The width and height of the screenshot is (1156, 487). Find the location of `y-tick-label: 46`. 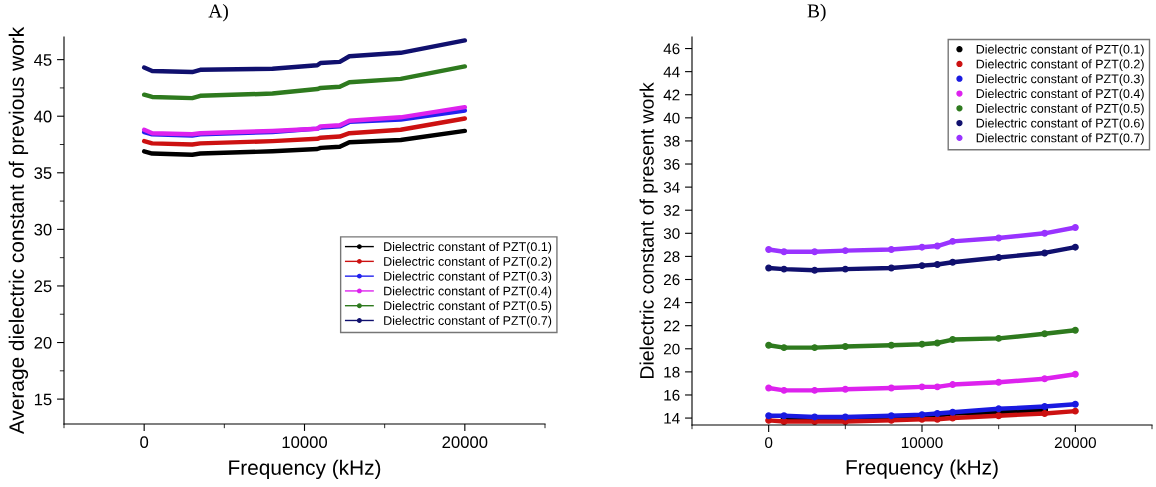

y-tick-label: 46 is located at coordinates (671, 49).